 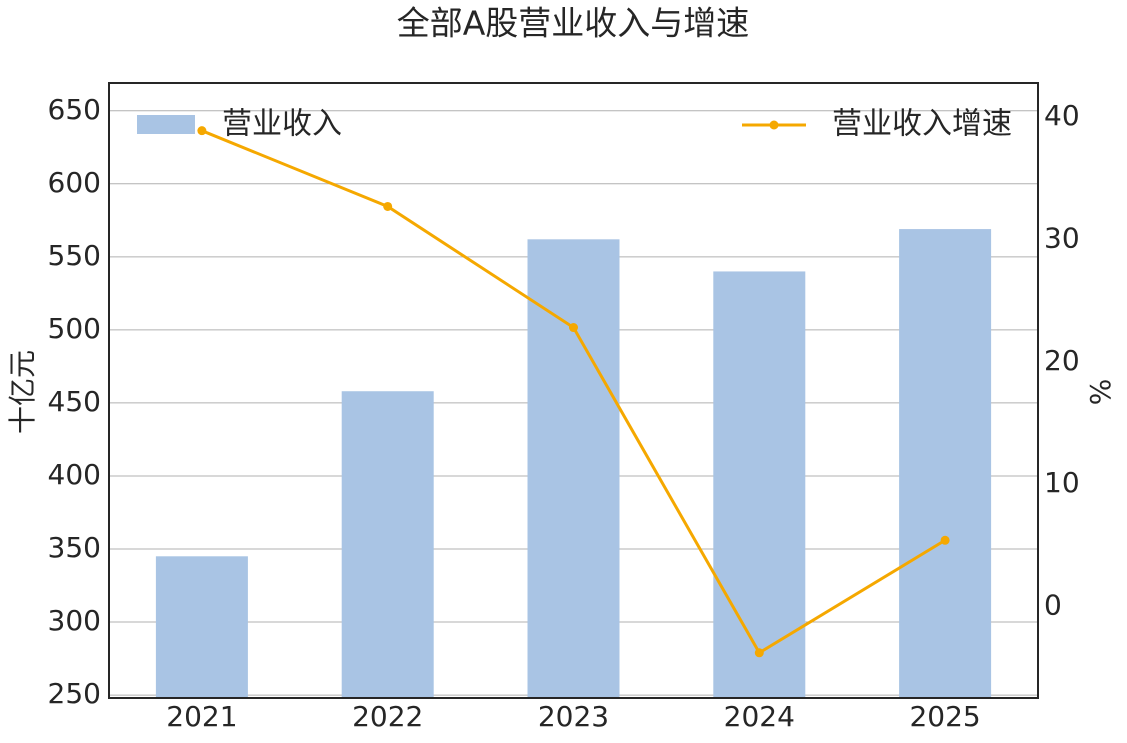 What do you see at coordinates (74, 474) in the screenshot?
I see `y-tick-label: 400` at bounding box center [74, 474].